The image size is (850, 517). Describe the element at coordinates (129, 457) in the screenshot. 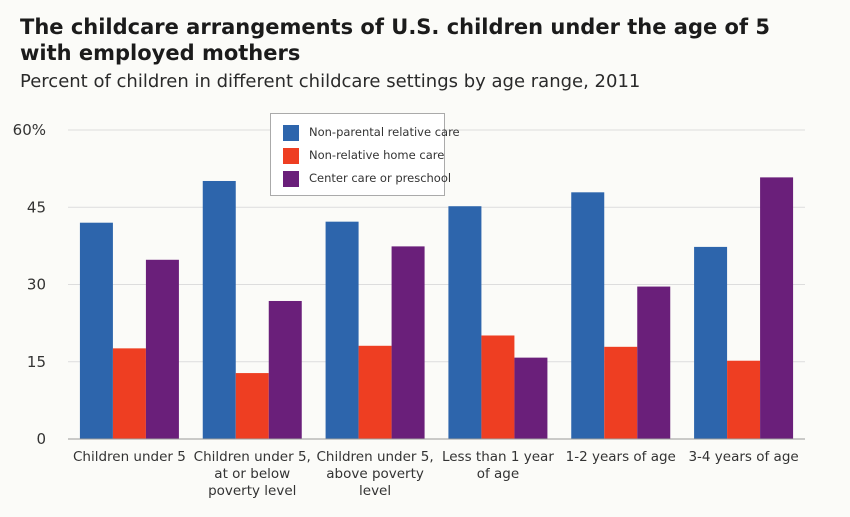

I see `x-tick-label: Children under 5` at that location.